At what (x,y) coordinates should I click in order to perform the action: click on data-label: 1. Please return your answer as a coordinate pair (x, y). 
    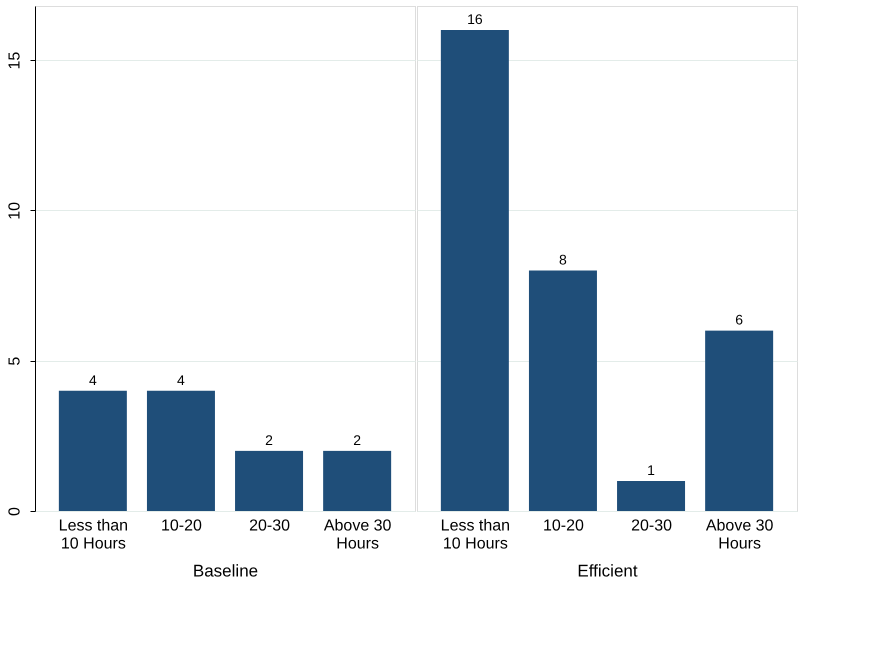
    Looking at the image, I should click on (651, 470).